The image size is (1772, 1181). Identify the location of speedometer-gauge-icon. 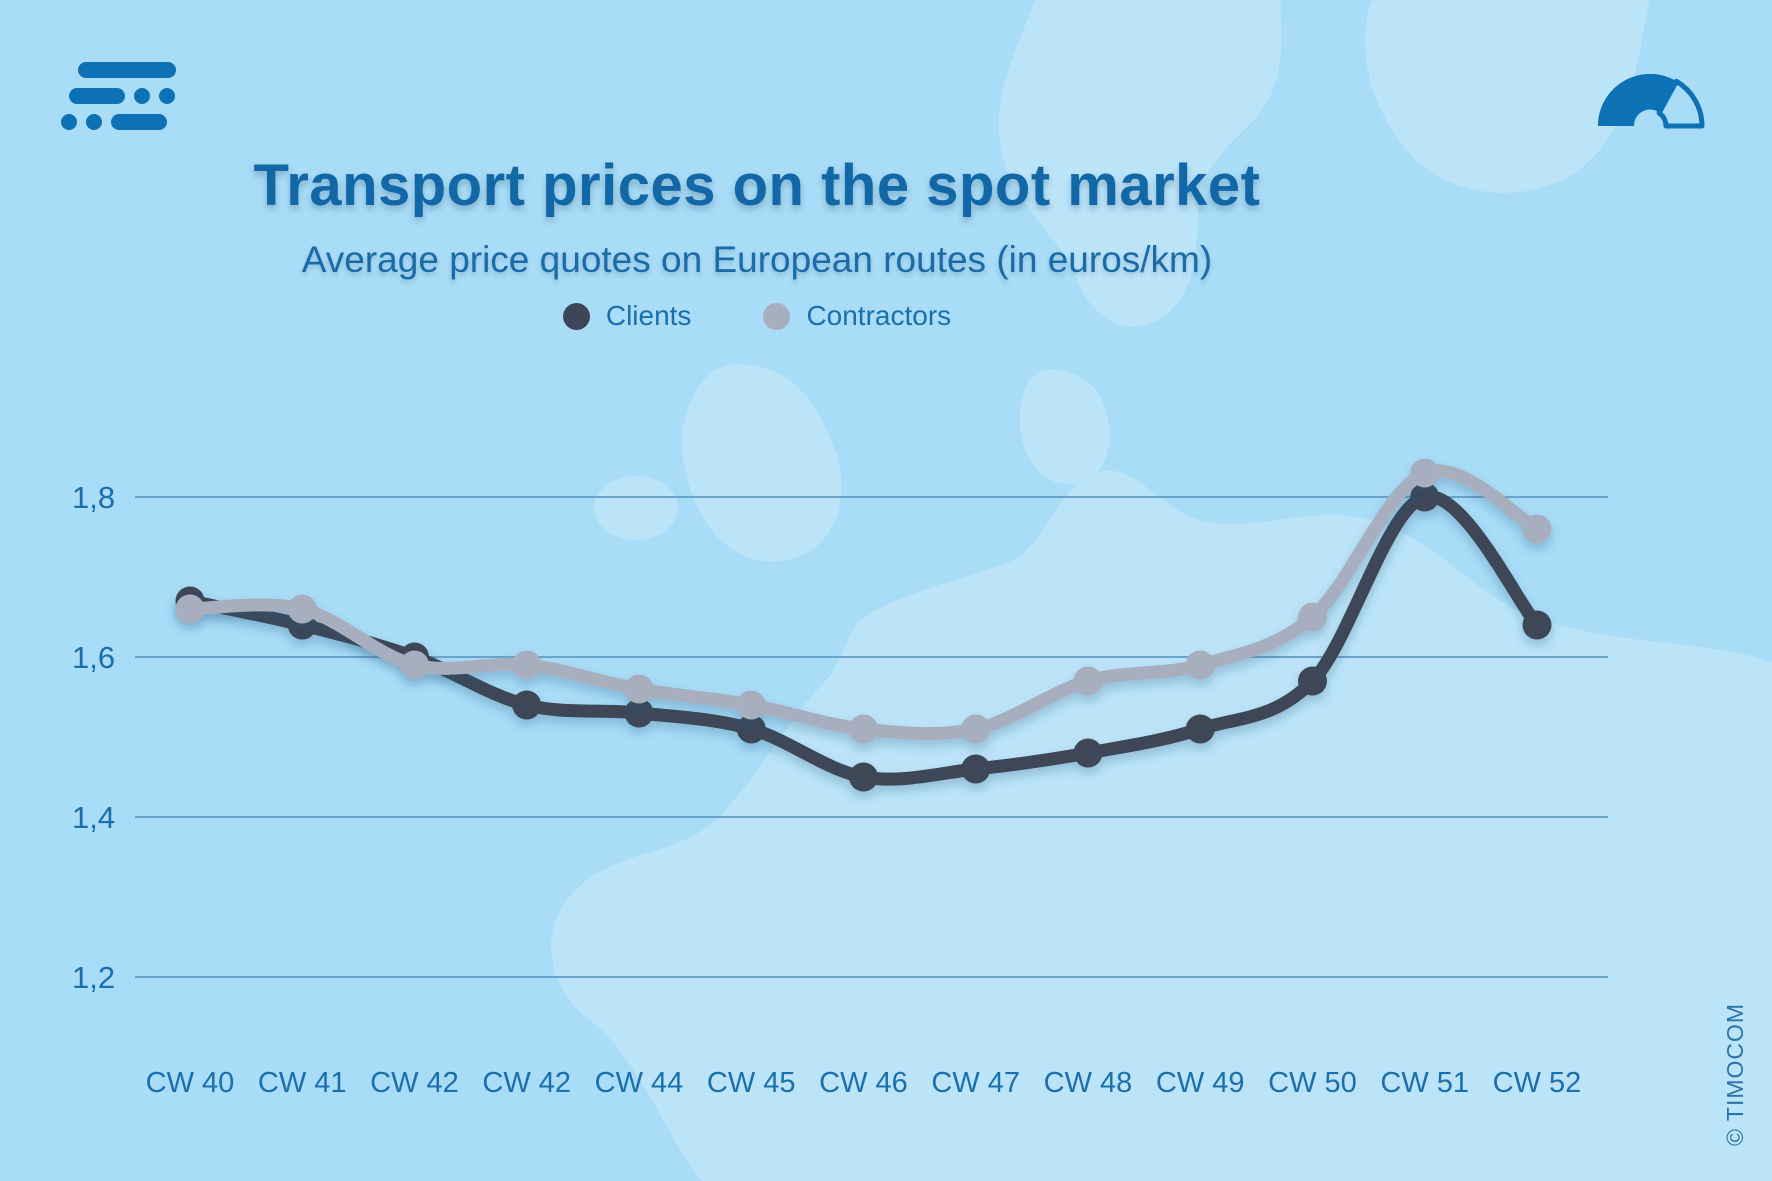
(1651, 101).